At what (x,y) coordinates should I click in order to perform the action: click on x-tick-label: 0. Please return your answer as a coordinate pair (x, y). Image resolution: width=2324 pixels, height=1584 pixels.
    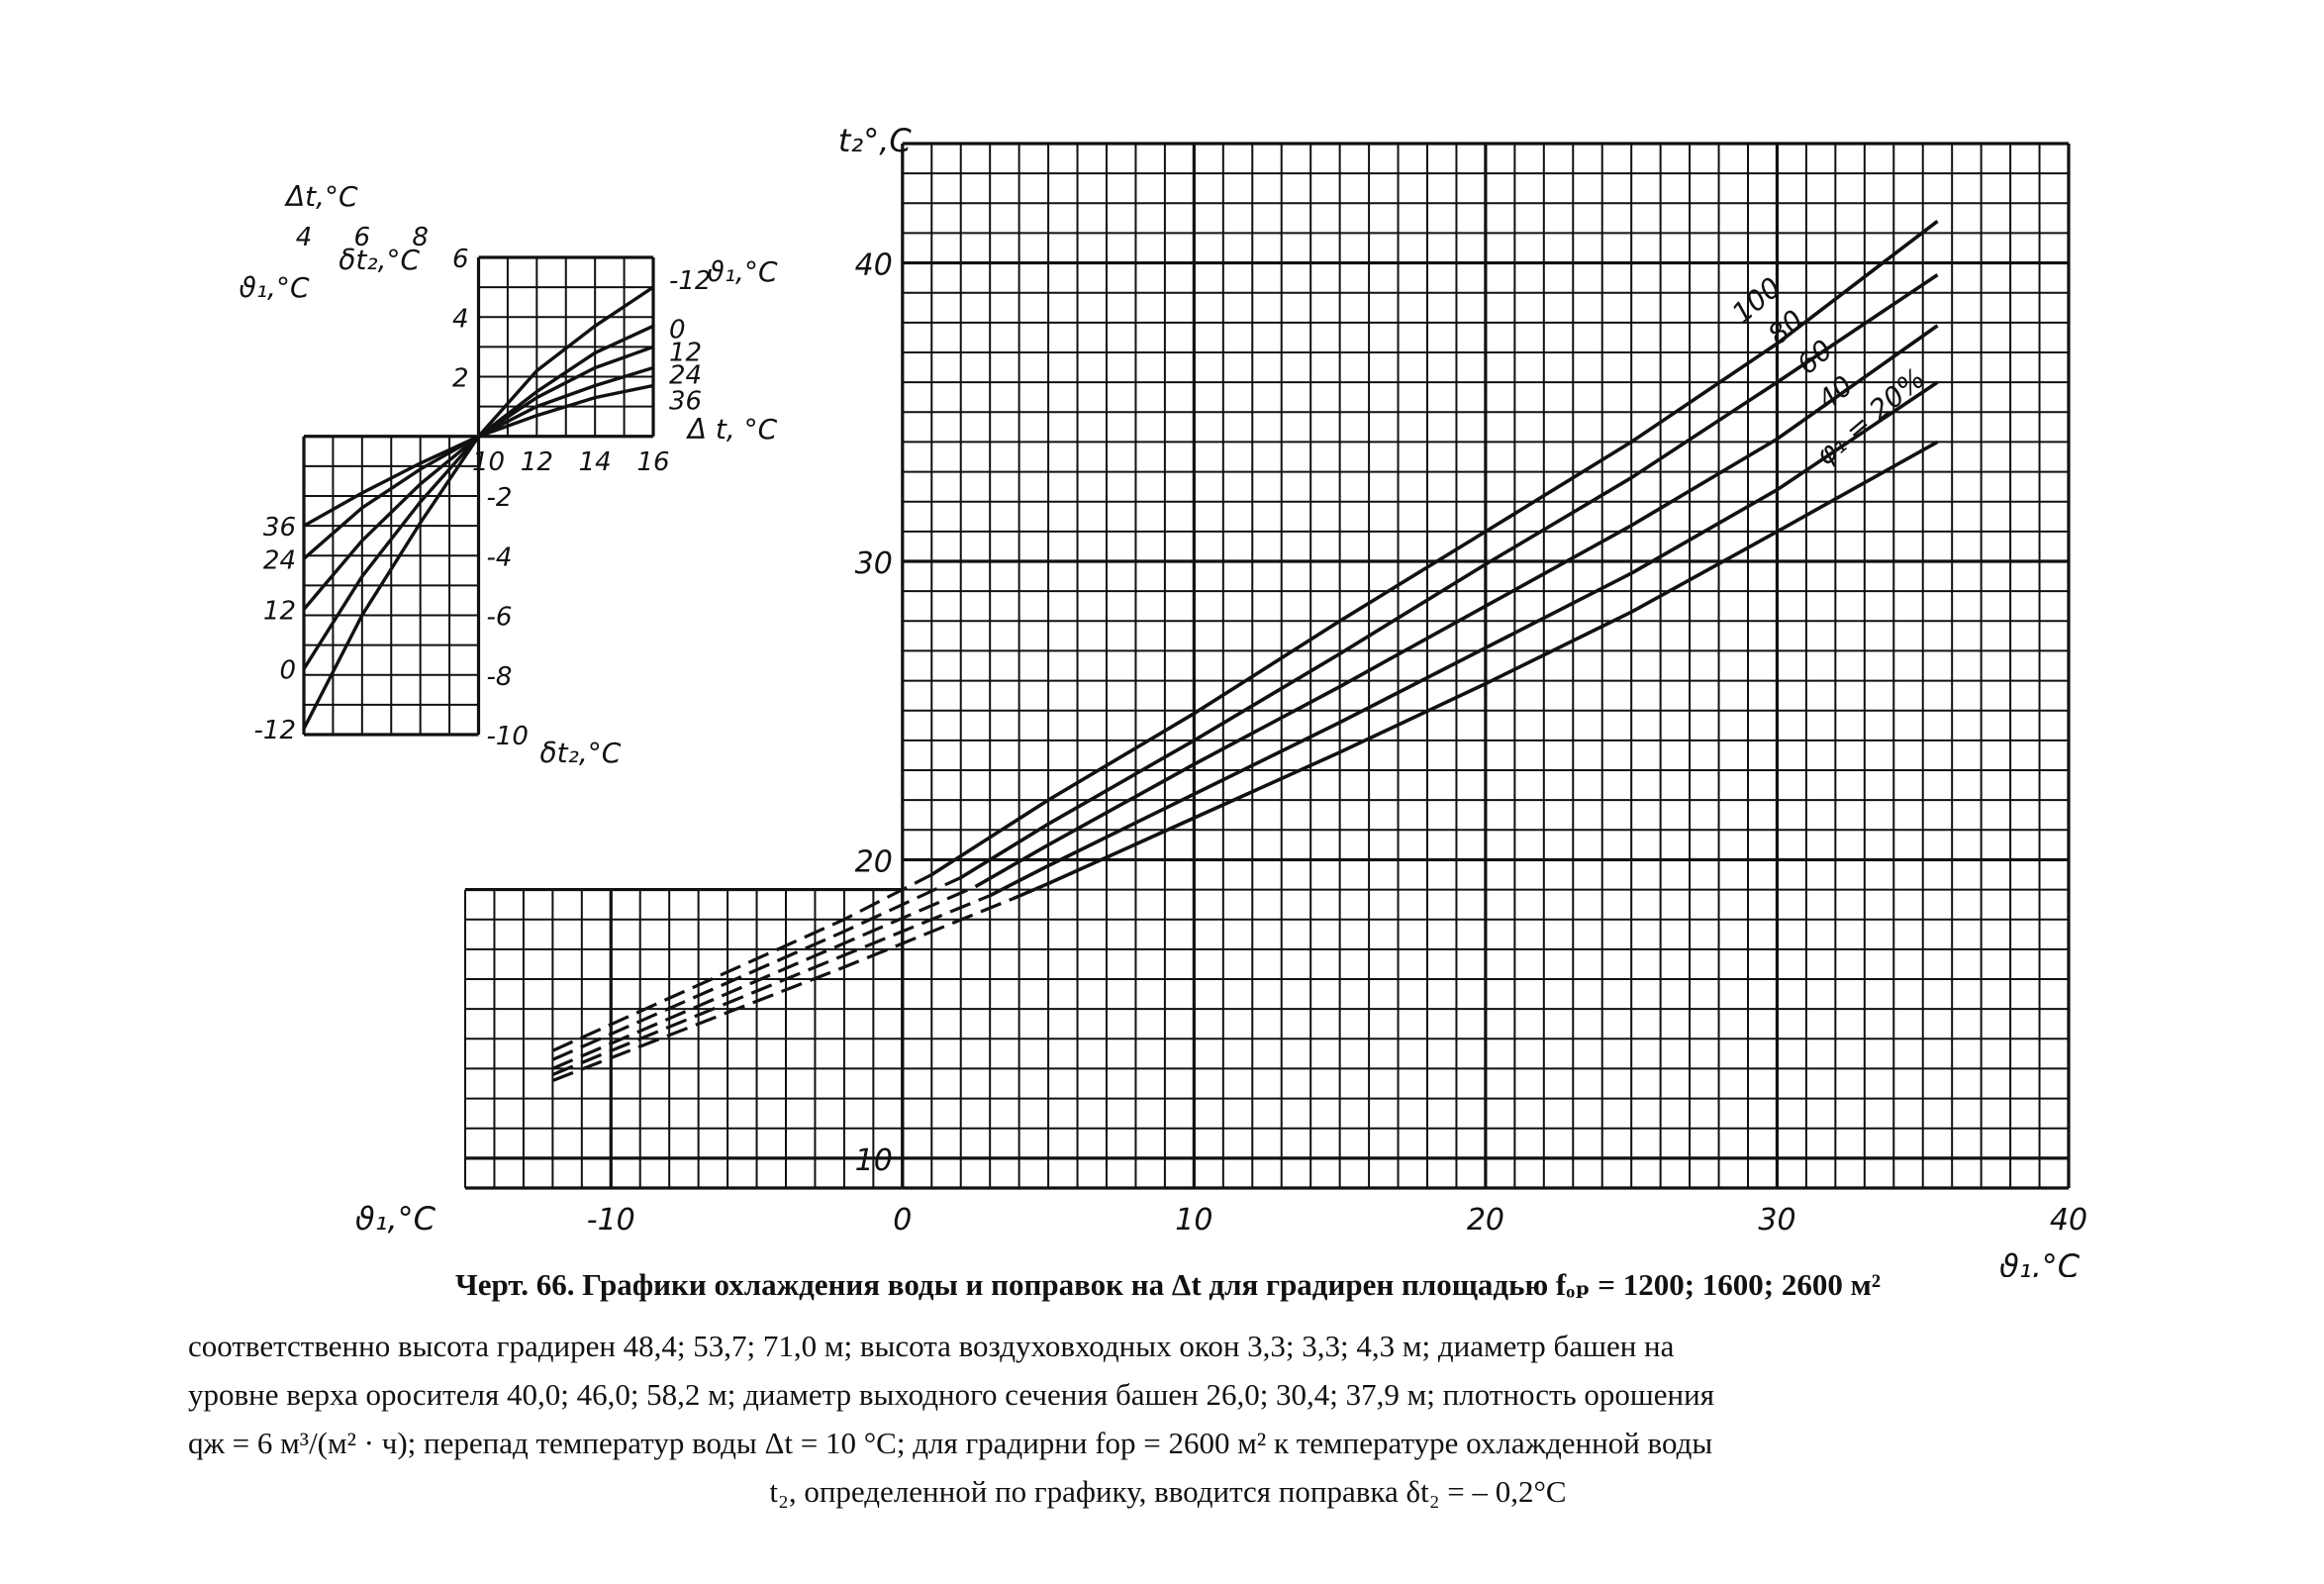
    Looking at the image, I should click on (903, 1220).